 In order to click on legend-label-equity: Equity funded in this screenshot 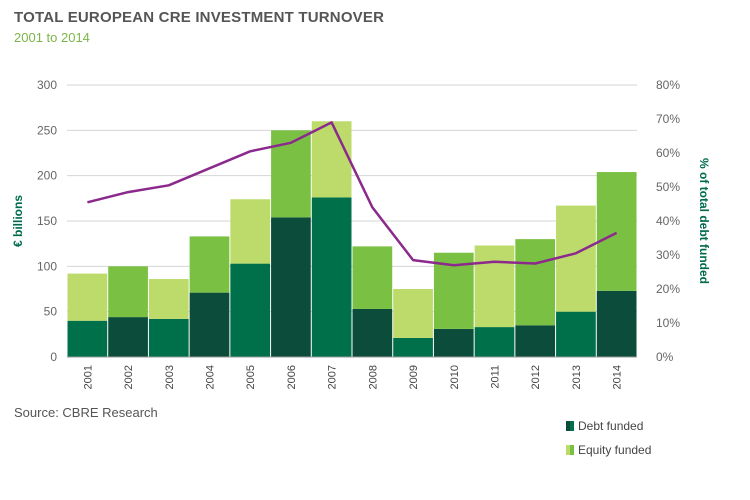, I will do `click(615, 450)`.